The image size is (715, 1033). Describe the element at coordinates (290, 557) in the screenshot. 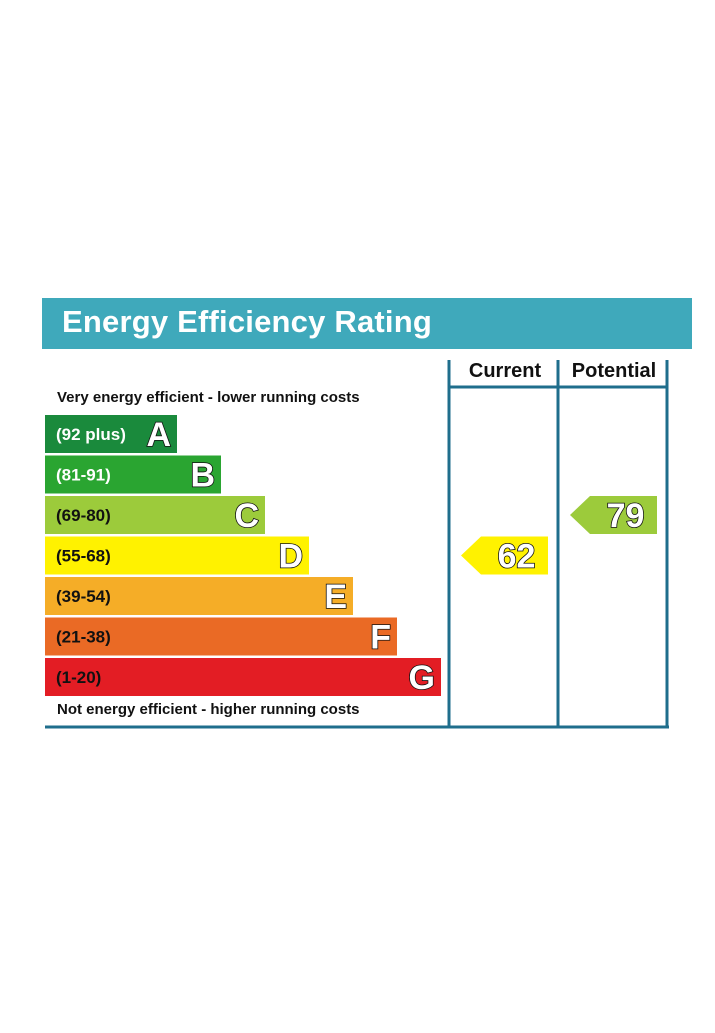

I see `band-letter-d: D` at that location.